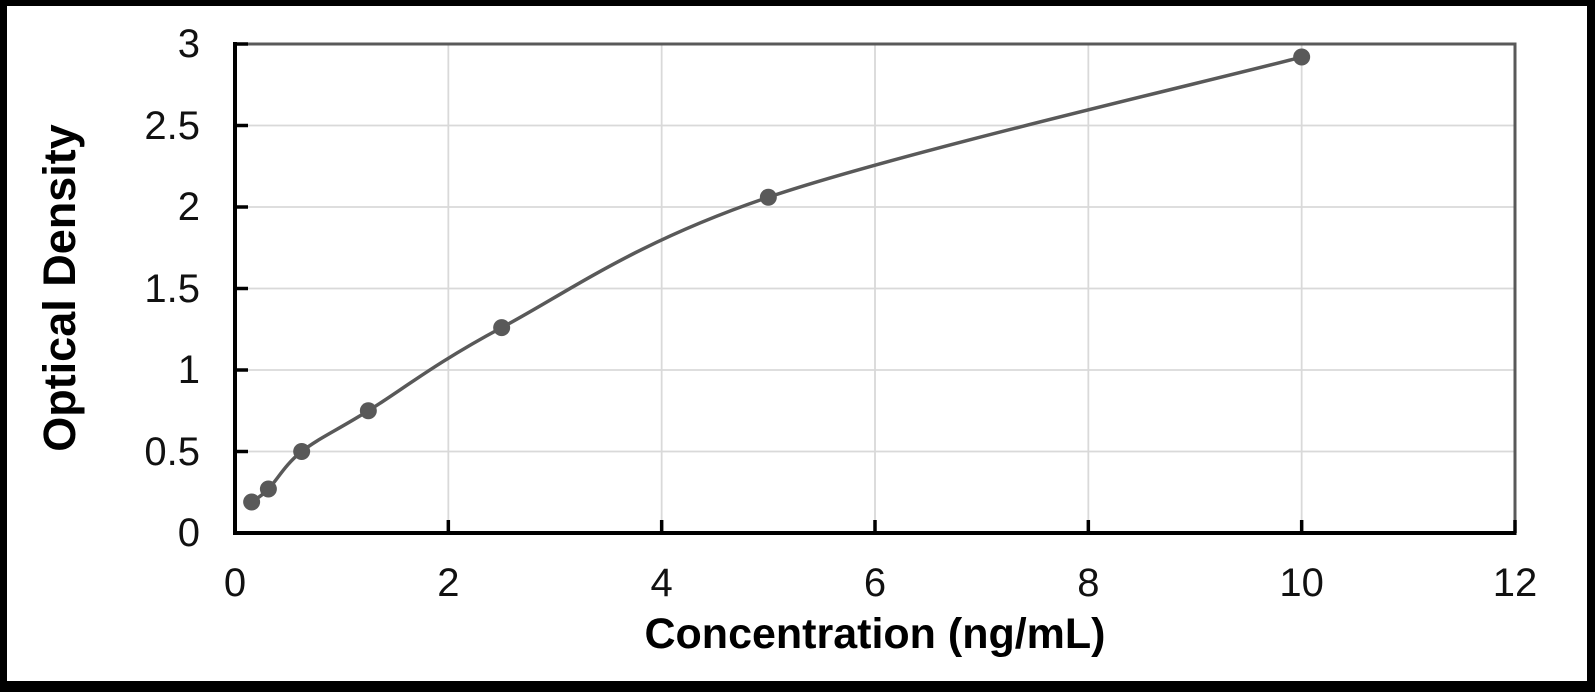  Describe the element at coordinates (188, 370) in the screenshot. I see `y-tick-label: 1` at that location.